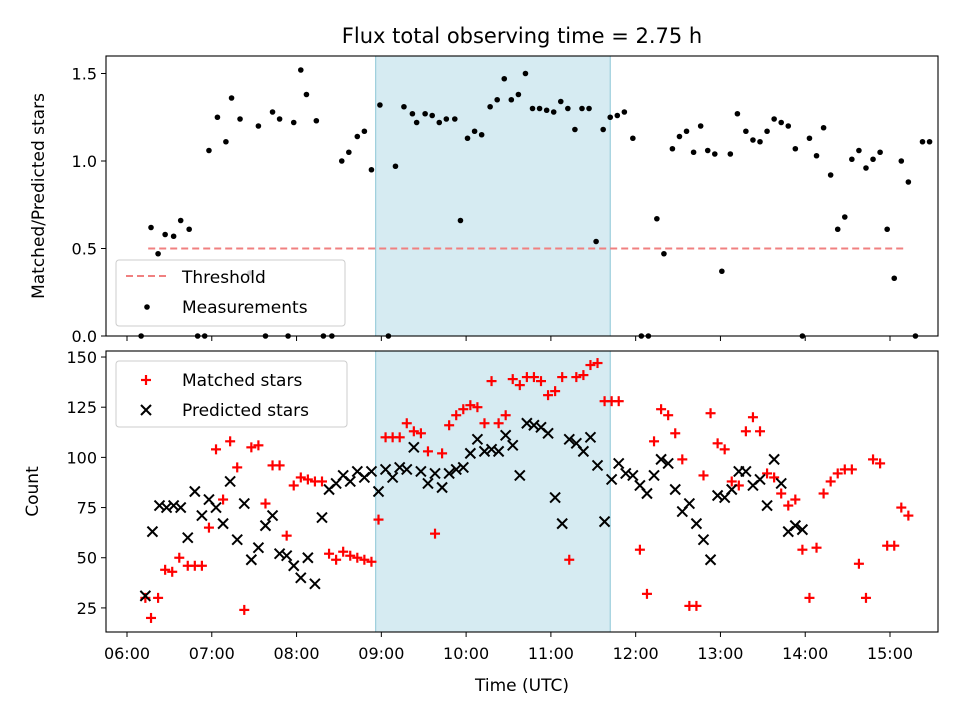 The image size is (960, 720). I want to click on top-legend-box, so click(230, 293).